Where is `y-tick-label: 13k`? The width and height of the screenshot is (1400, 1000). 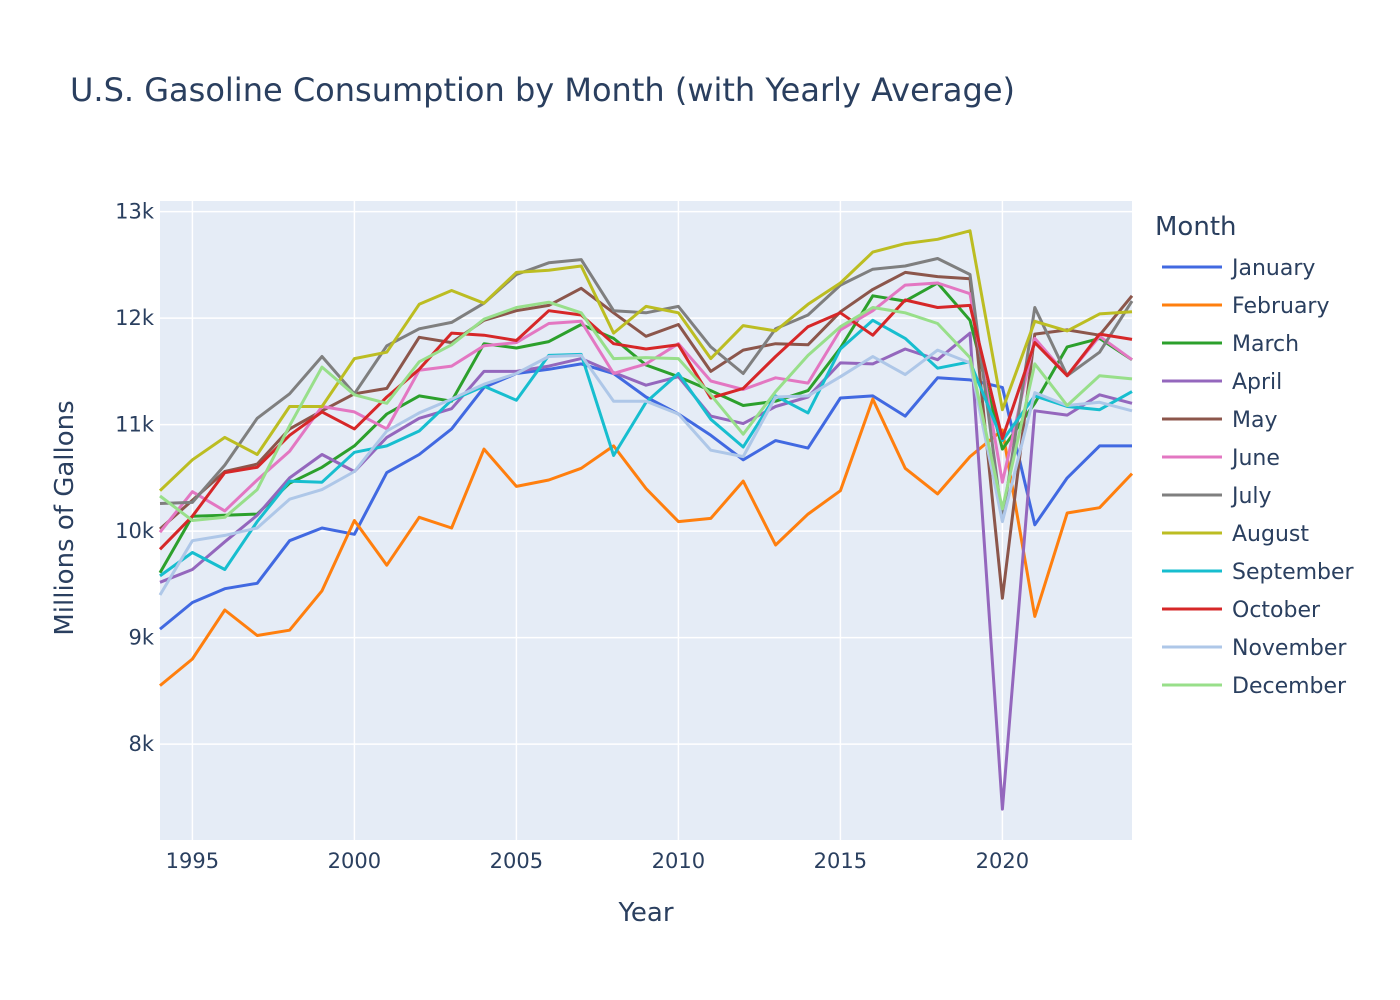 y-tick-label: 13k is located at coordinates (135, 212).